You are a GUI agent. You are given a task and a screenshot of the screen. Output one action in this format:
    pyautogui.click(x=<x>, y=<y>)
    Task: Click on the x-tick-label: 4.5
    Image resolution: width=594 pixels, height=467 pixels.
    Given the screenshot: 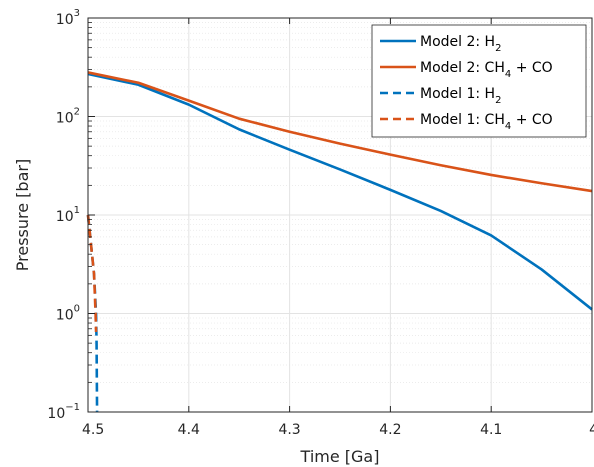 What is the action you would take?
    pyautogui.click(x=93, y=430)
    